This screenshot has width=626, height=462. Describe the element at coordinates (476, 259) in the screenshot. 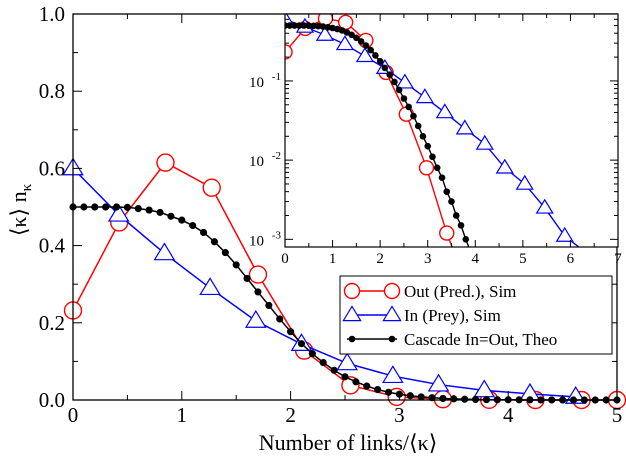

I see `inset-x-tick-label: 4` at that location.